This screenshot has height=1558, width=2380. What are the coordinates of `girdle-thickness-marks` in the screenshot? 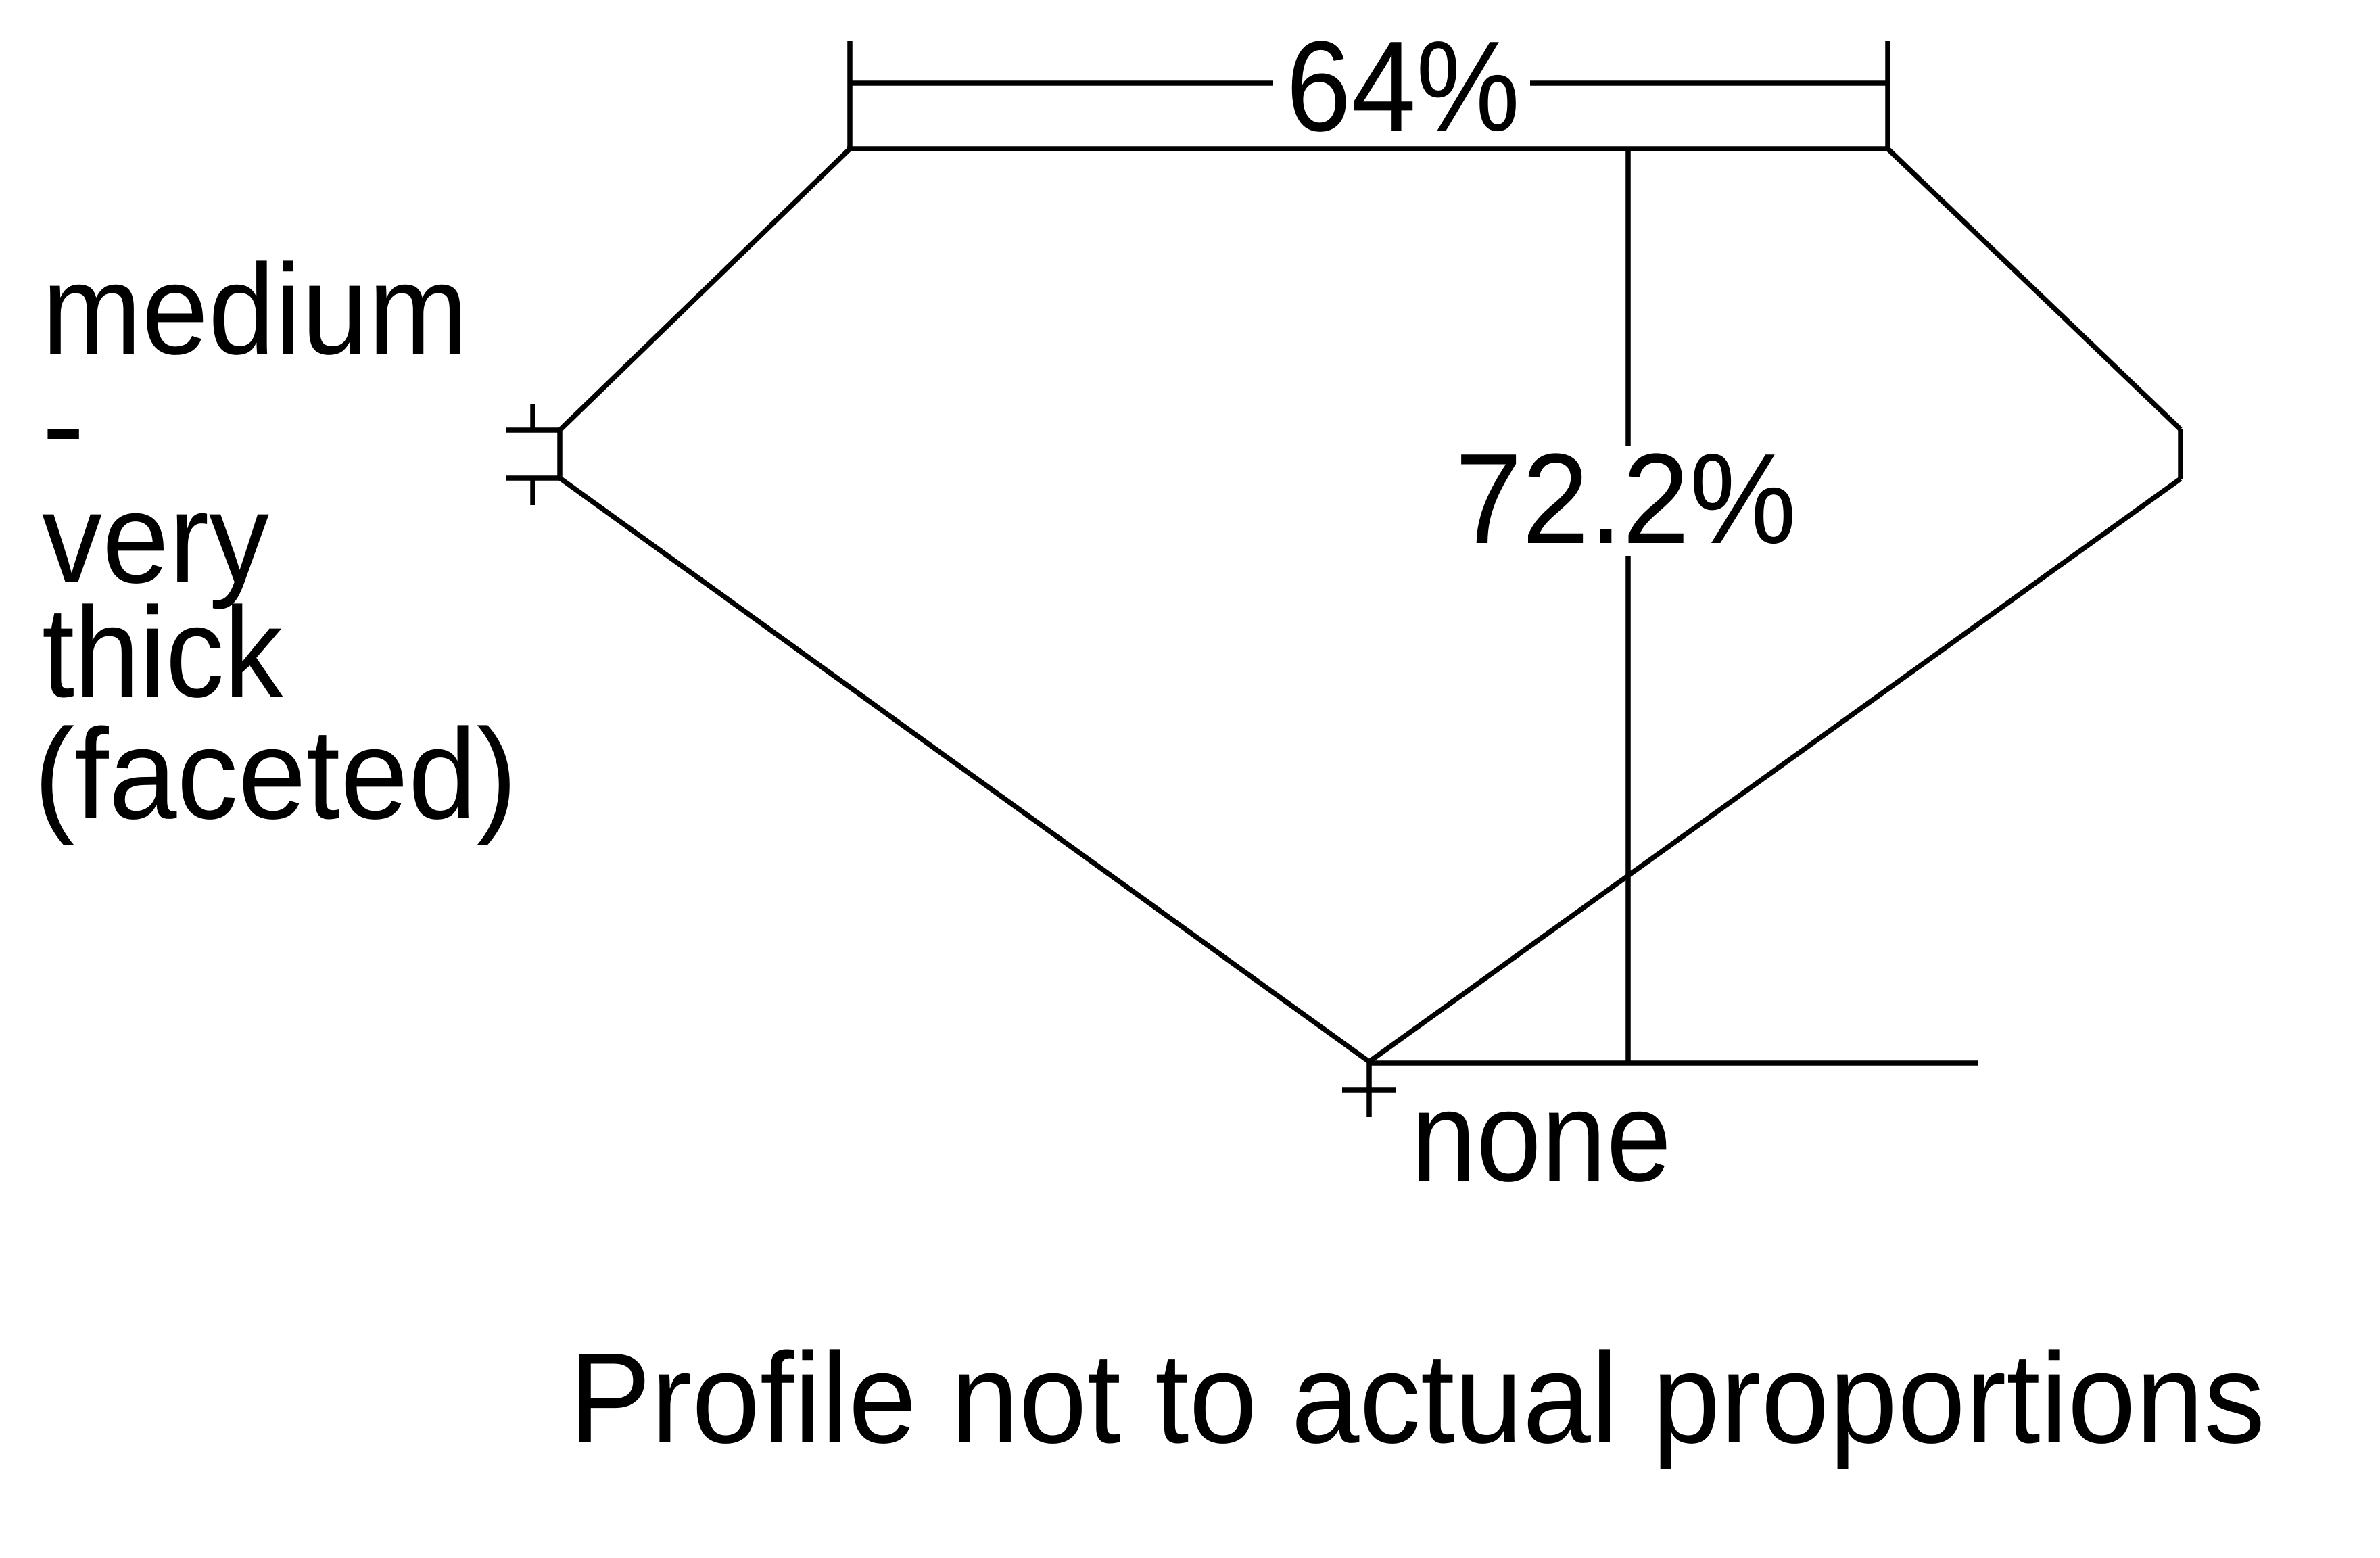 It's located at (533, 454).